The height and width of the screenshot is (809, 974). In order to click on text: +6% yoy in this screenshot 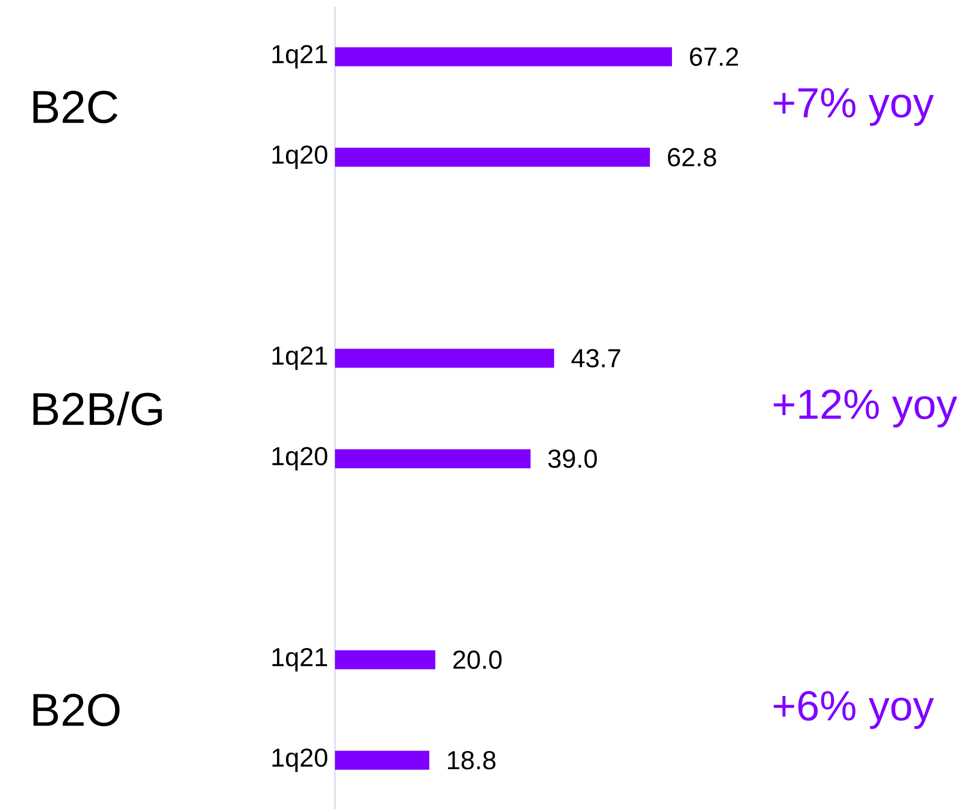, I will do `click(854, 709)`.